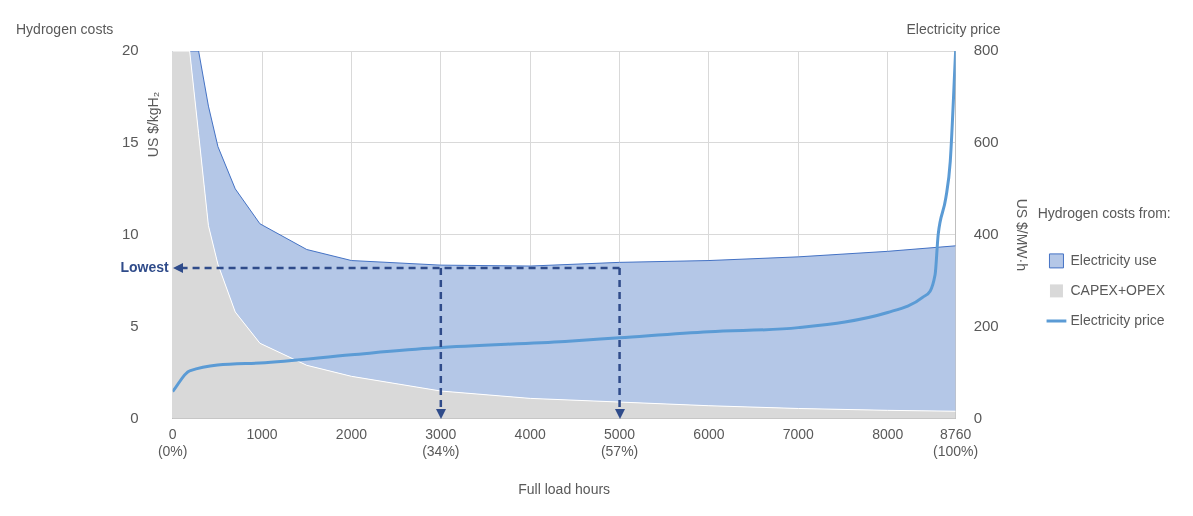  I want to click on legend-label: Electricity use, so click(1114, 259).